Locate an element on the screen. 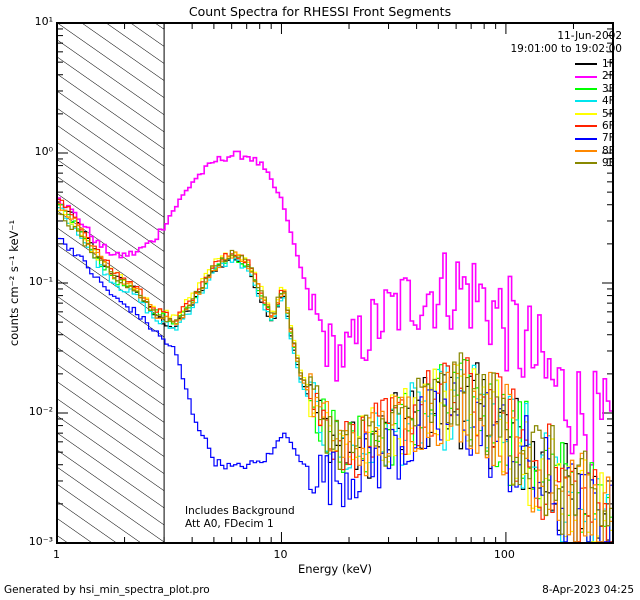 This screenshot has height=600, width=640. y-axis-label: counts cm⁻² s⁻¹ keV⁻¹ is located at coordinates (14, 283).